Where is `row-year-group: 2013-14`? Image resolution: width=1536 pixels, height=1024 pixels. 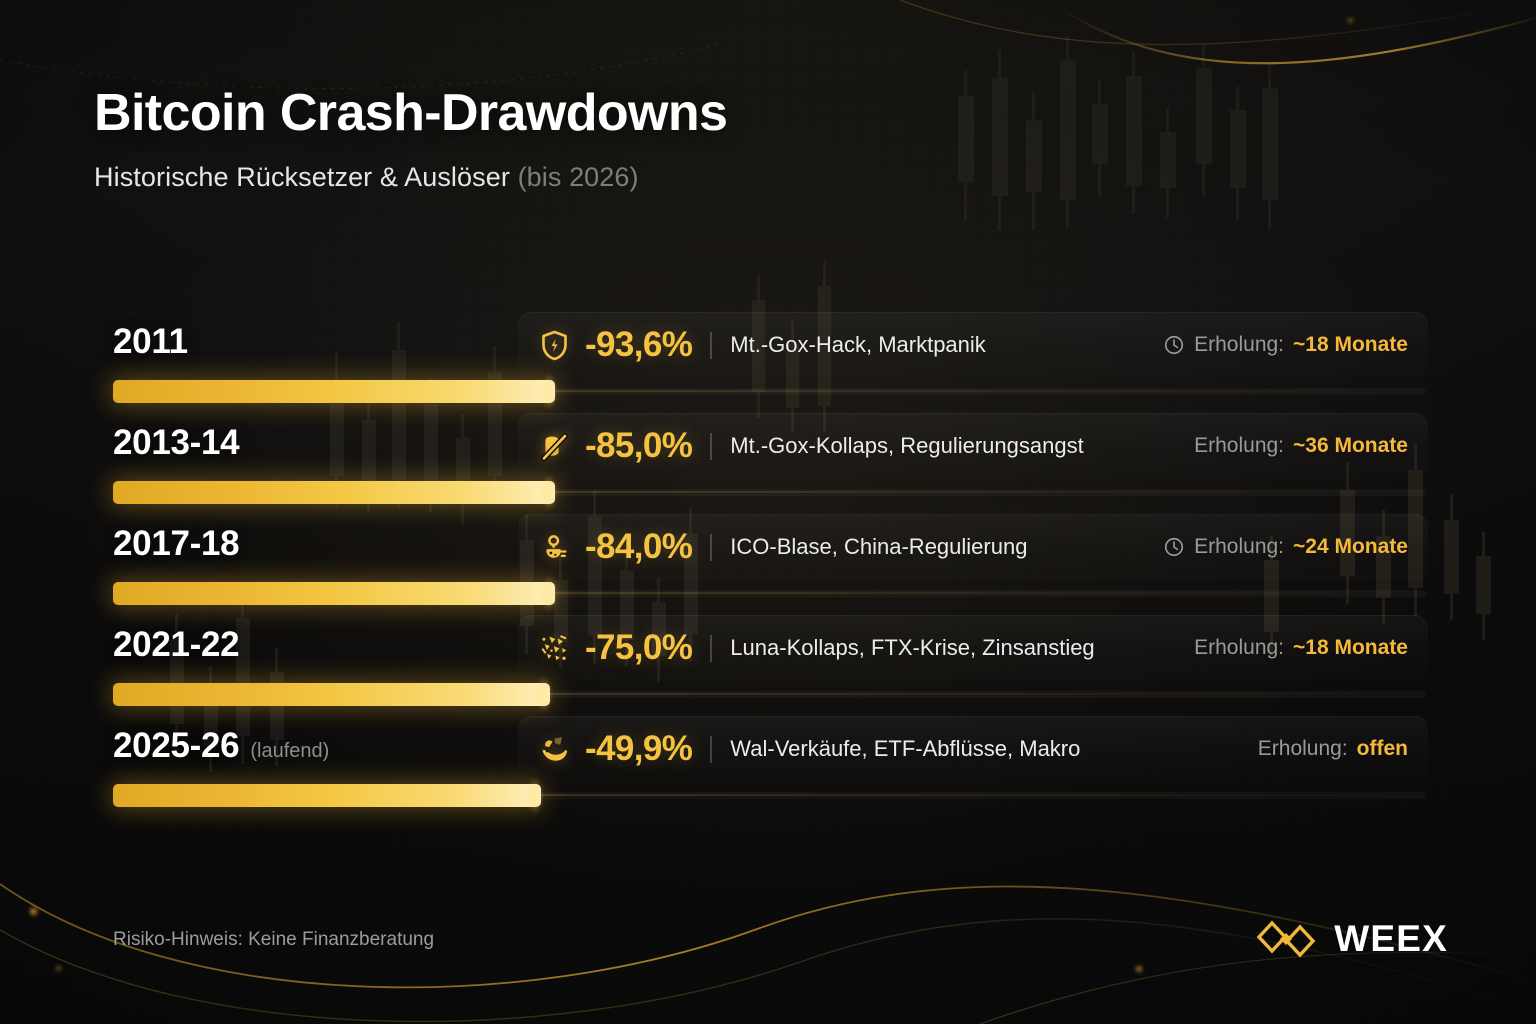 row-year-group: 2013-14 is located at coordinates (176, 443).